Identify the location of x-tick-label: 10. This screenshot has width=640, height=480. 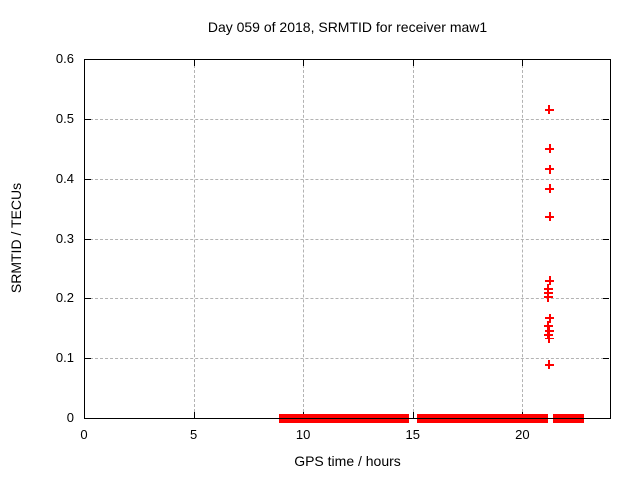
(303, 434).